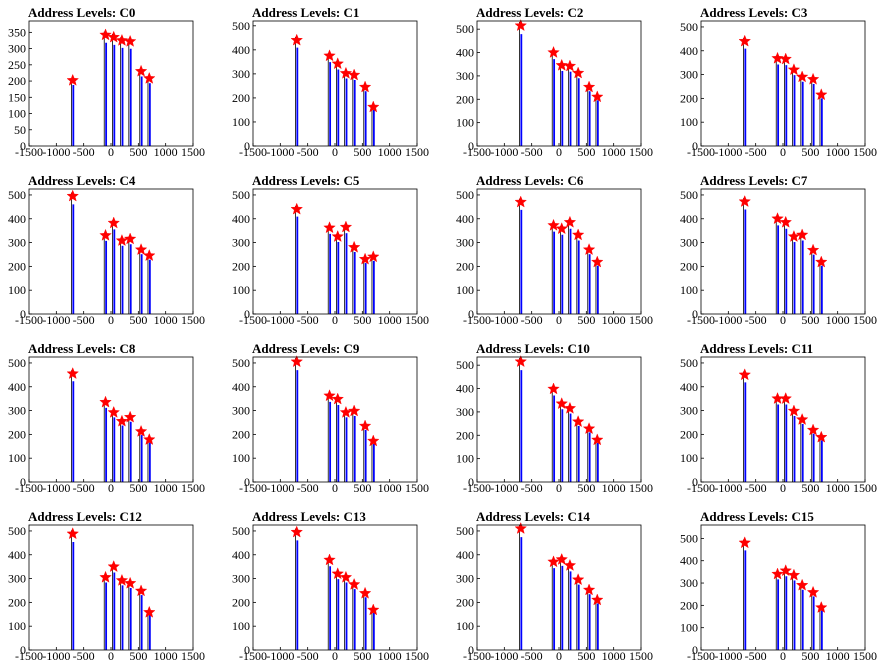  Describe the element at coordinates (465, 290) in the screenshot. I see `y-tick-label: 100` at that location.